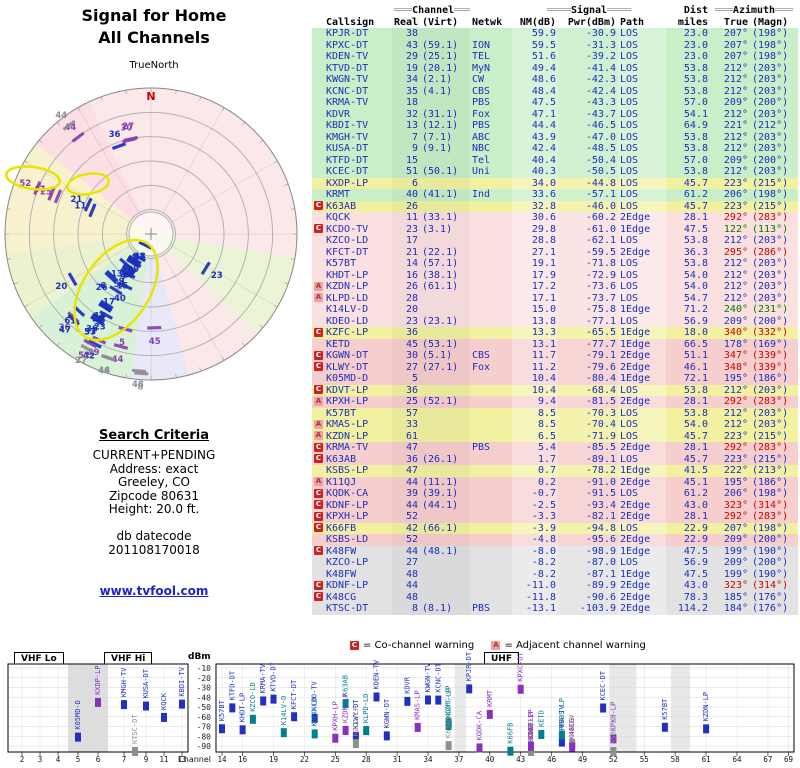  What do you see at coordinates (98, 680) in the screenshot?
I see `svg-text: KXDP-LP` at bounding box center [98, 680].